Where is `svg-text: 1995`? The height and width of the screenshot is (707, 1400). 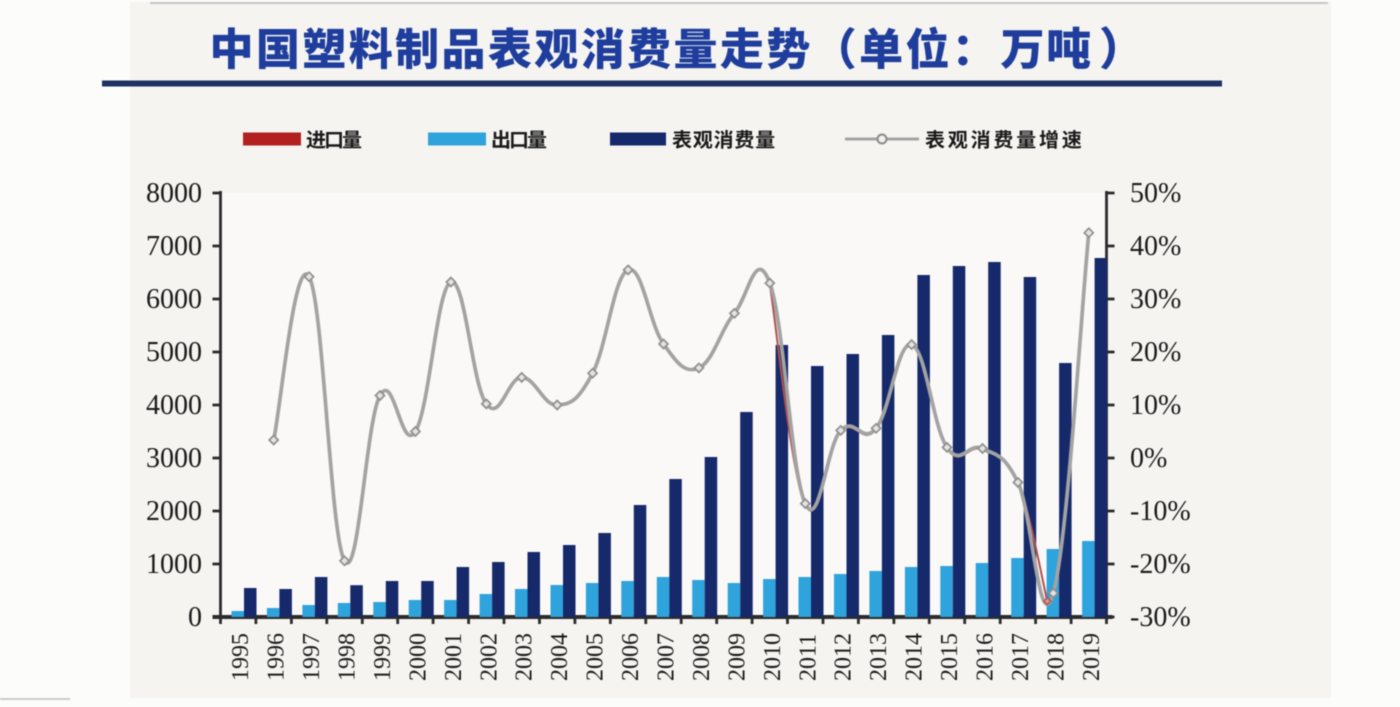
svg-text: 1995 is located at coordinates (241, 657).